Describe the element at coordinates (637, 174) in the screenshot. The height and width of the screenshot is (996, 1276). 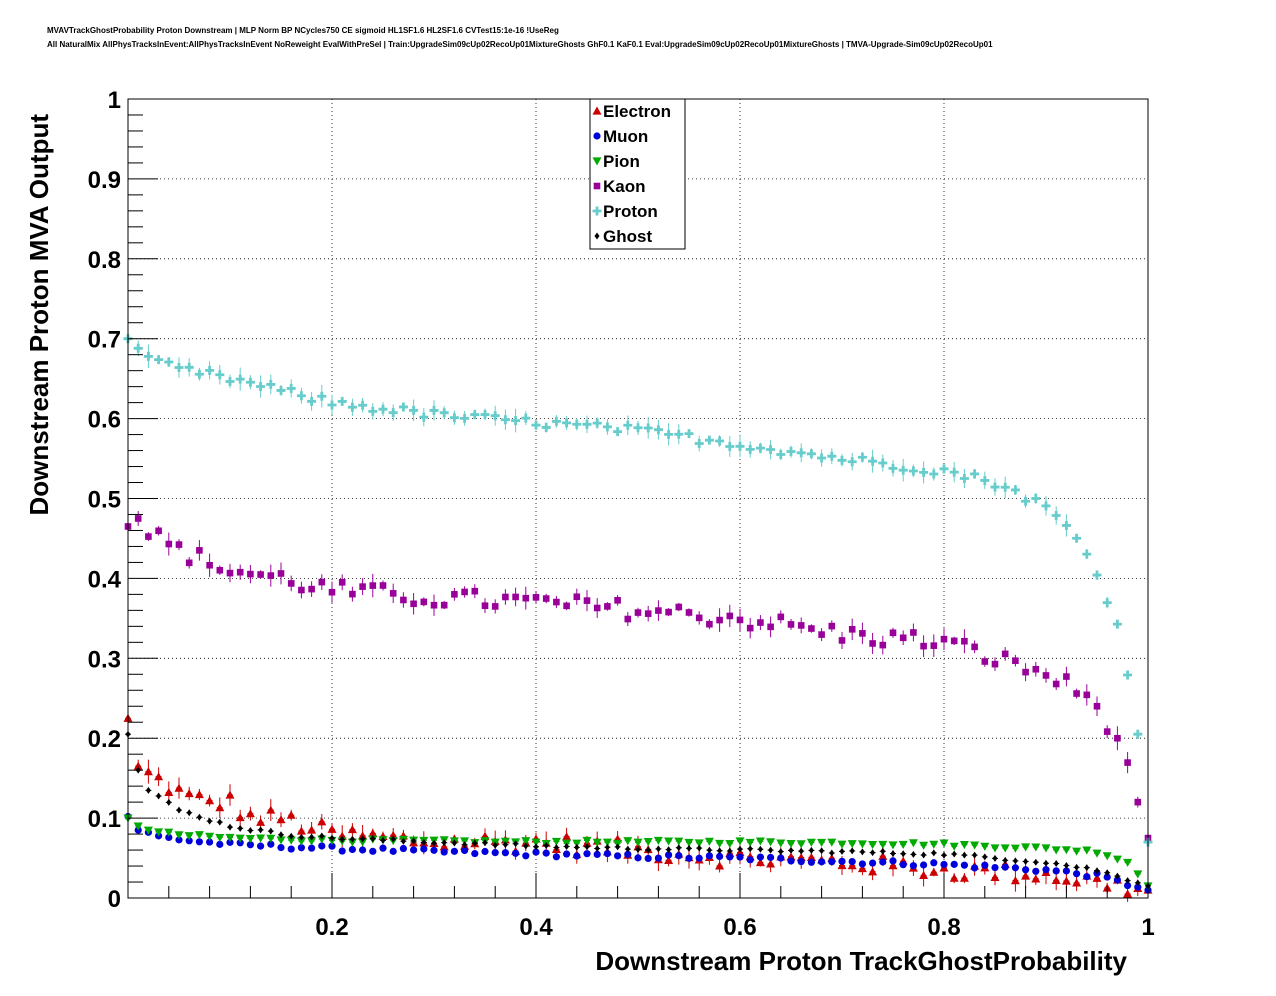
I see `legend: Electron Muon Pion Kaon Proton Ghost` at that location.